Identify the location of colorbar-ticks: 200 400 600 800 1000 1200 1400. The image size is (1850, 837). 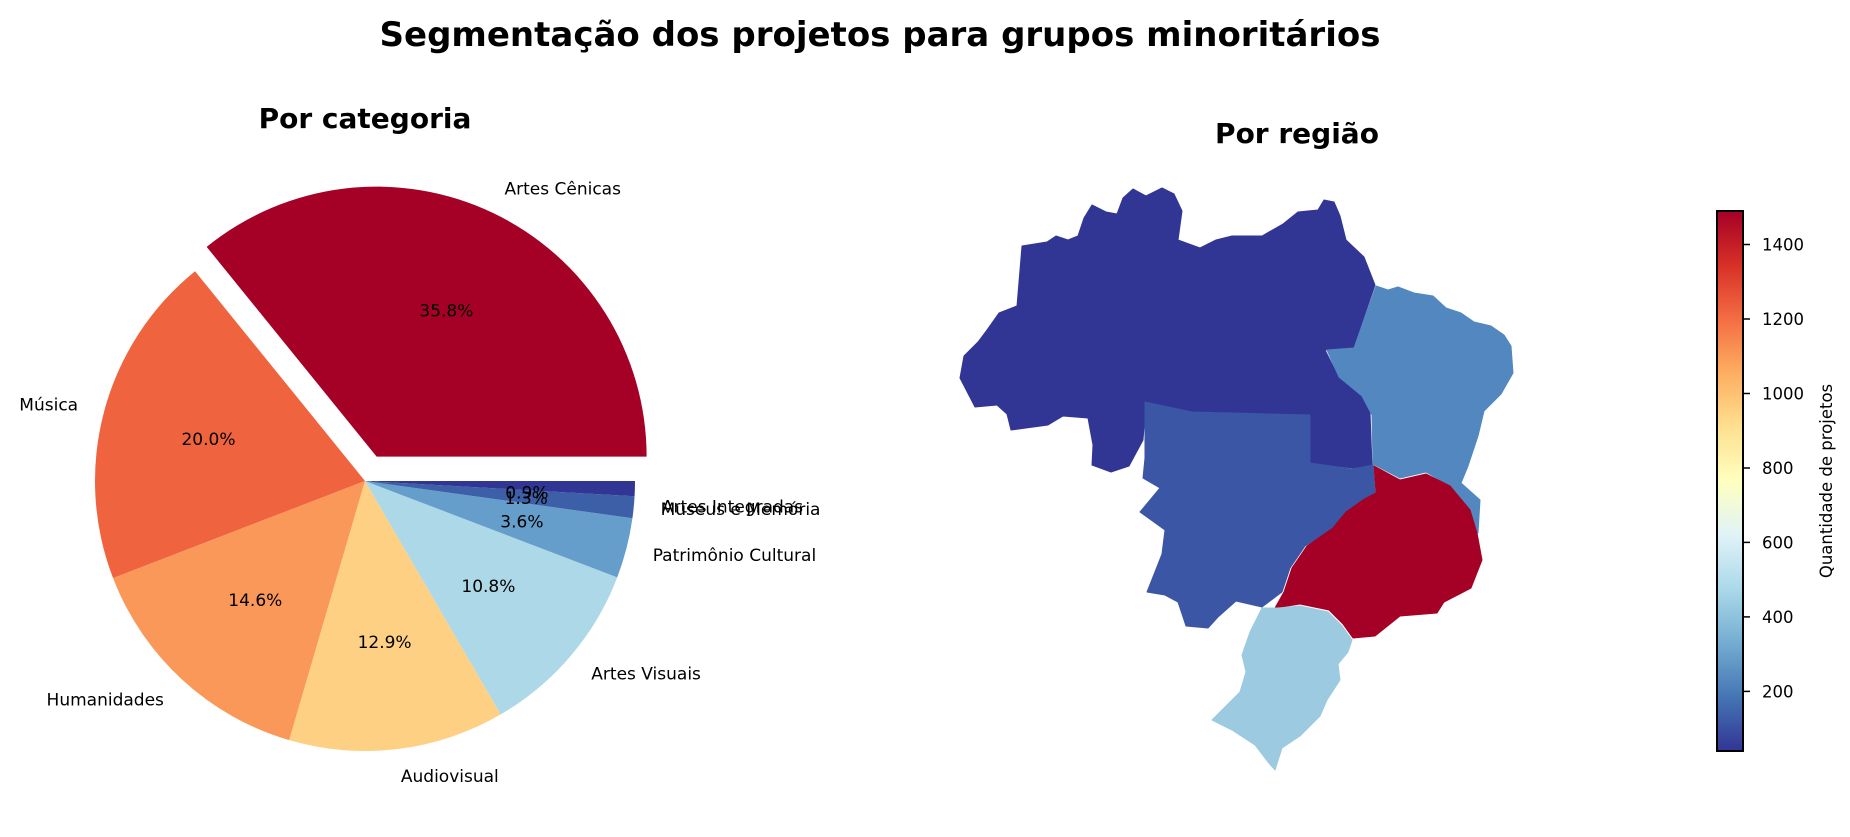
(1773, 468).